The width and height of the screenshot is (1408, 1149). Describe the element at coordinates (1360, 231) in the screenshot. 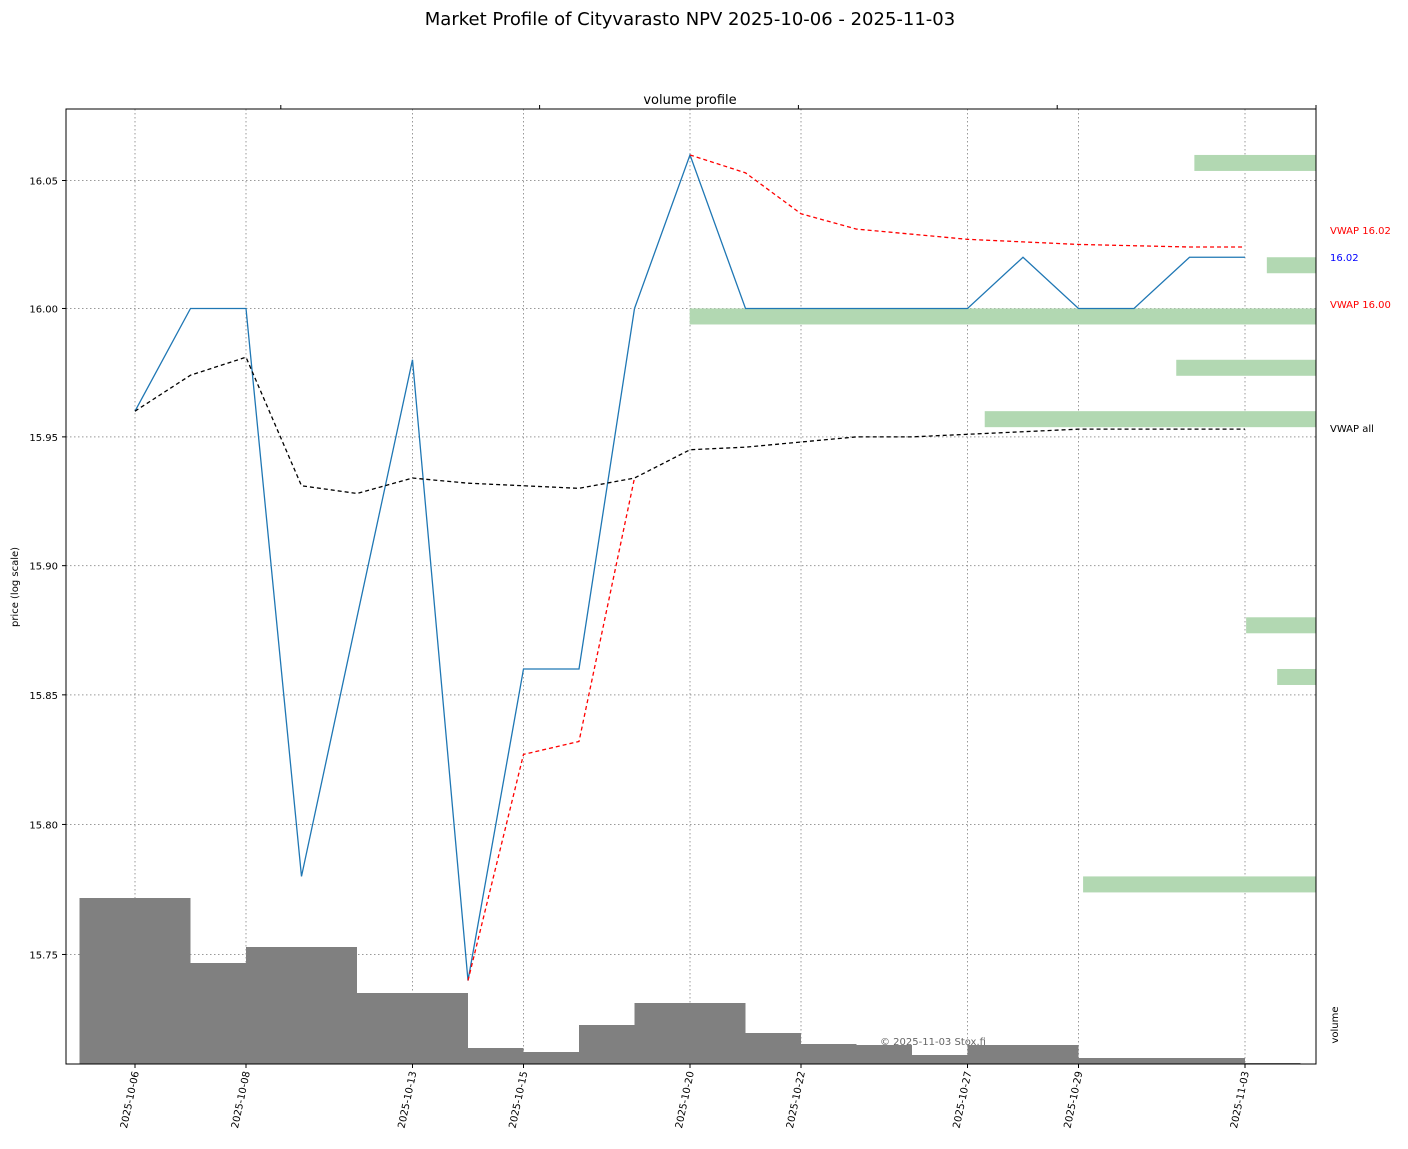

I see `annotation: VWAP 16.02` at that location.